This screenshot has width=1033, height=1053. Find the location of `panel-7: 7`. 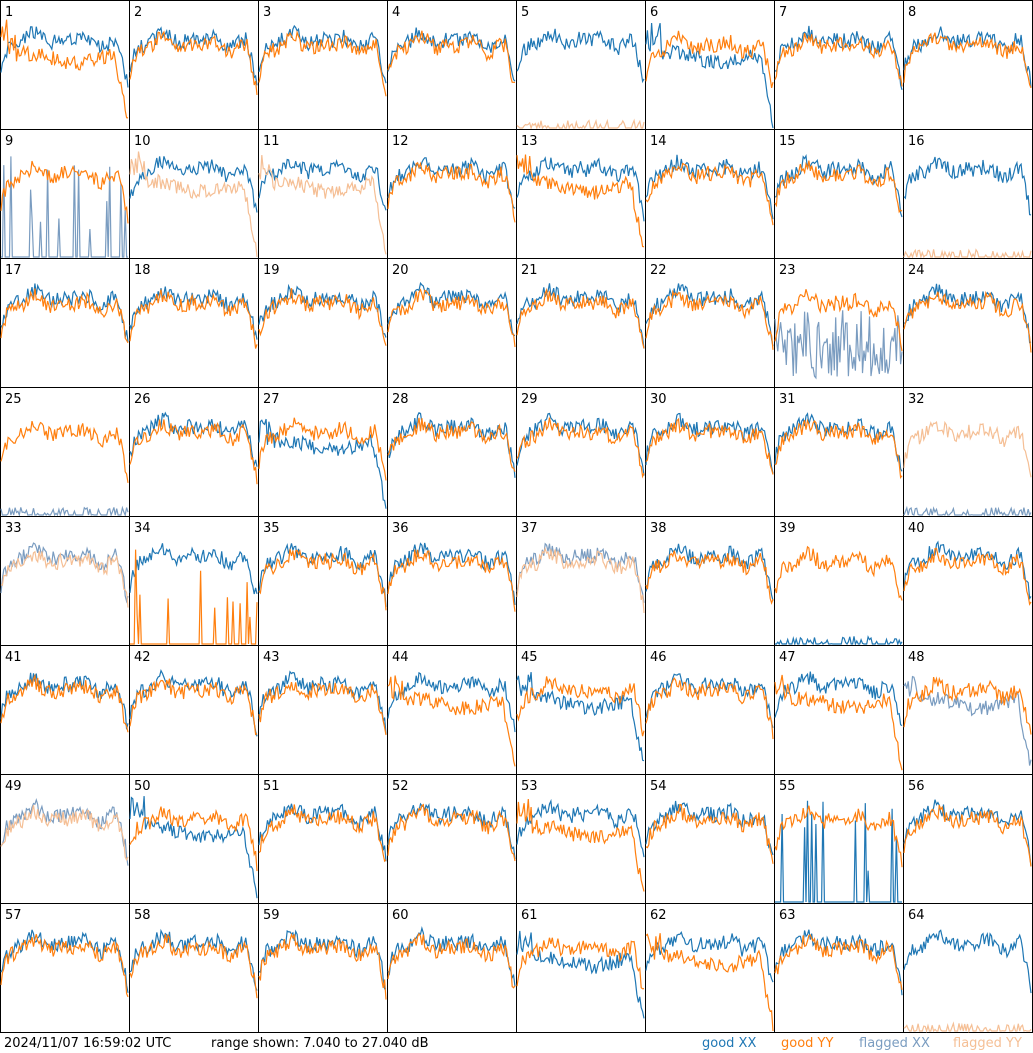

panel-7: 7 is located at coordinates (839, 65).